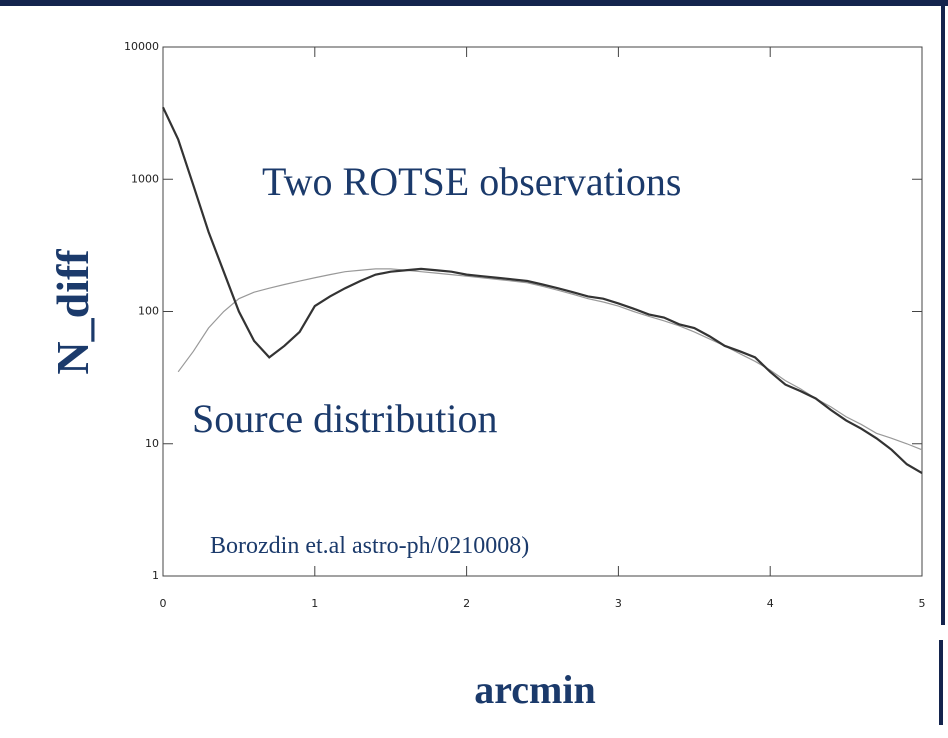 This screenshot has width=948, height=738. I want to click on y-axis-label: N_diff, so click(72, 312).